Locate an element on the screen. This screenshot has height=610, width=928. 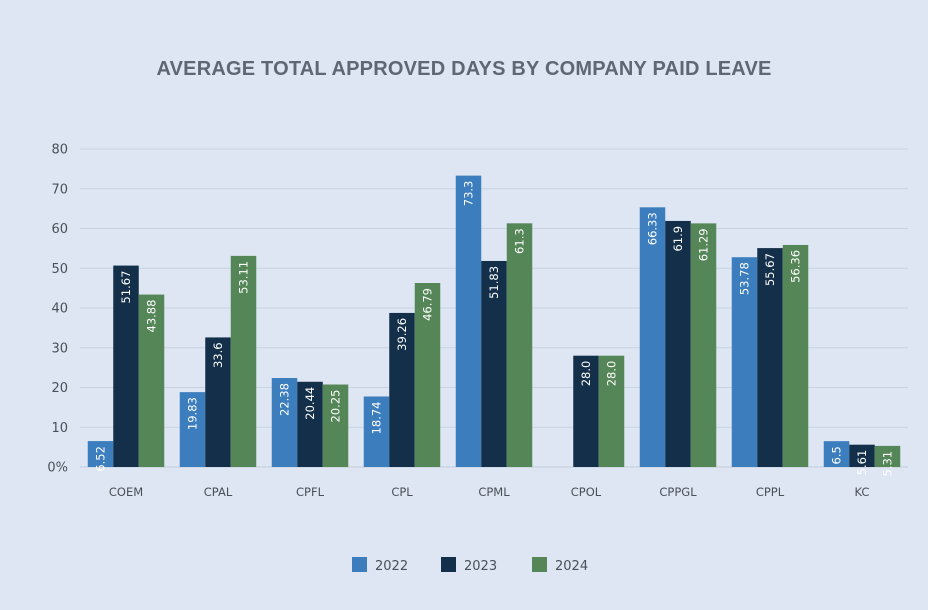
x-tick-label: COEM is located at coordinates (126, 492).